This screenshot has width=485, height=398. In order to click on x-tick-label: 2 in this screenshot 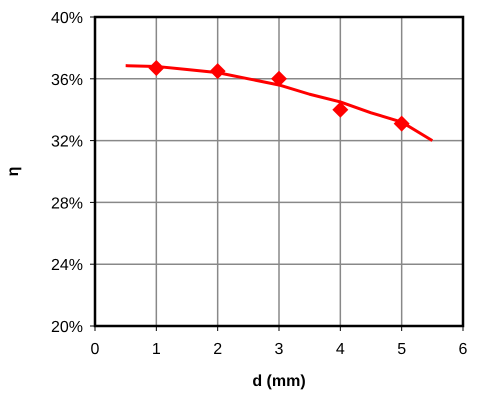, I will do `click(217, 349)`.